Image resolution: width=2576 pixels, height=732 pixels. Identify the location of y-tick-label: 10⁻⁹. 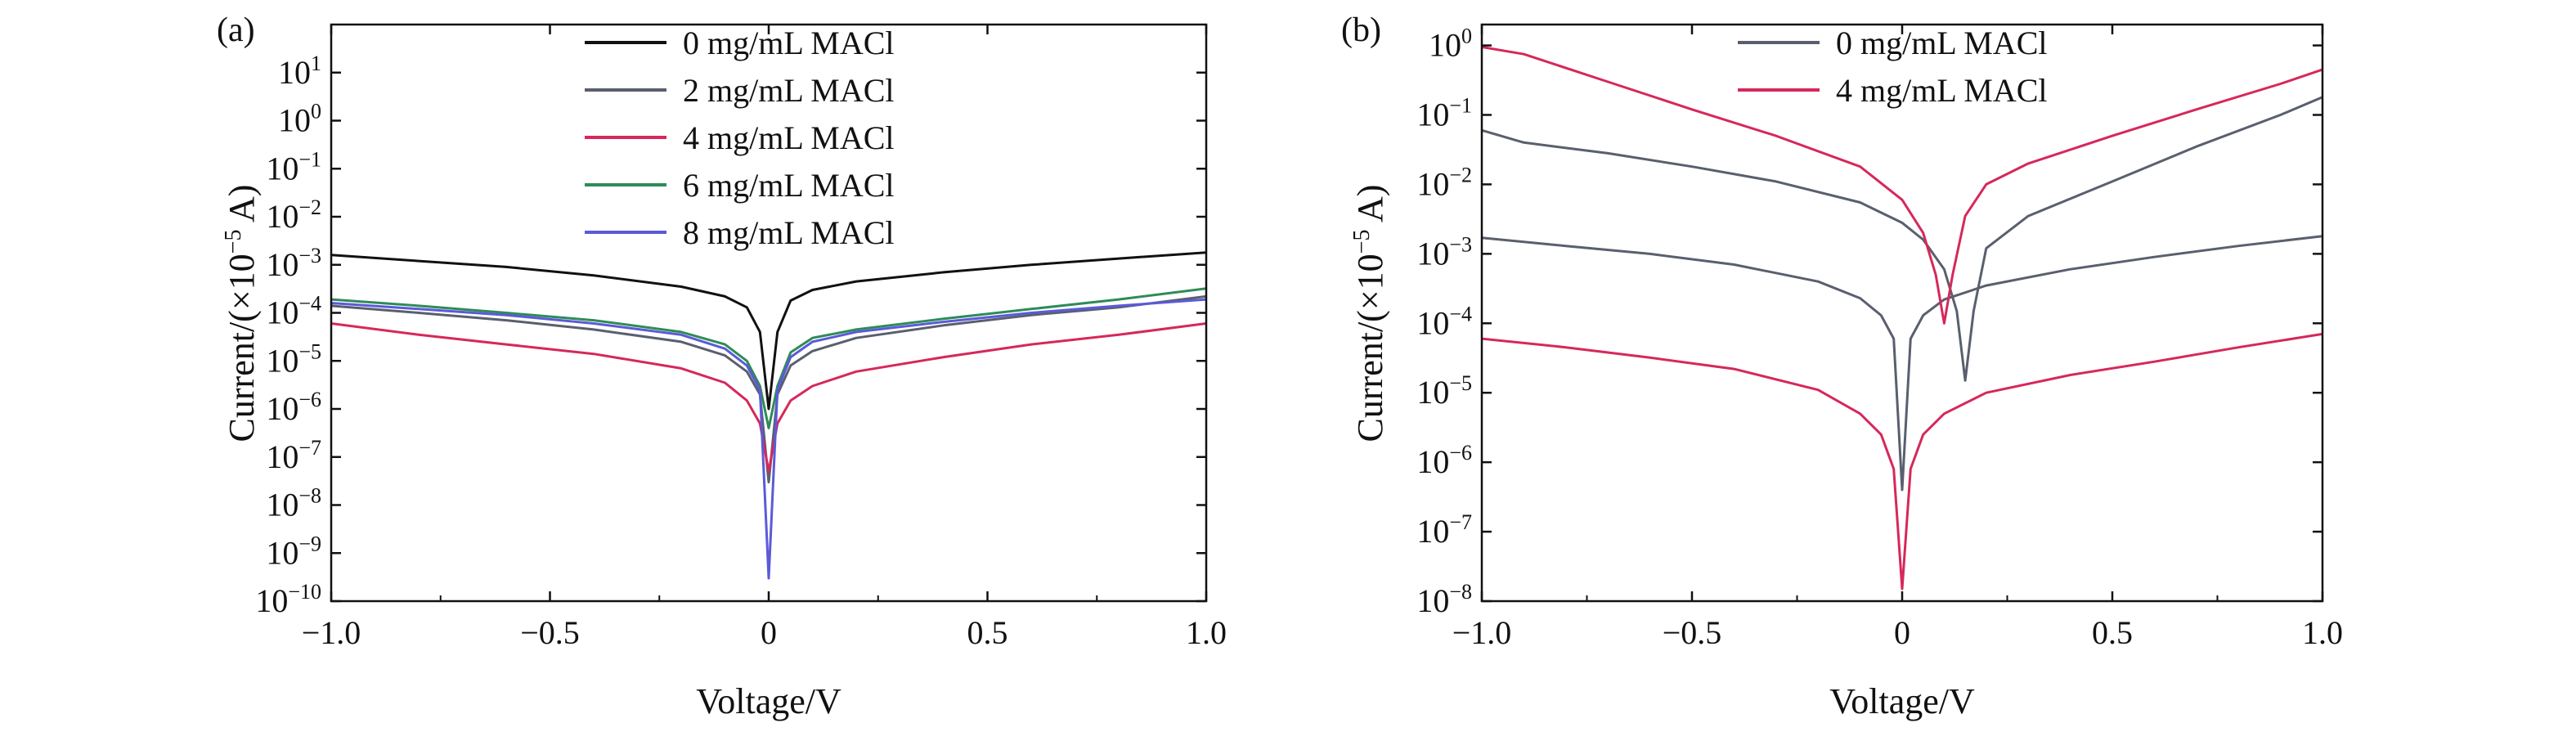
(293, 551).